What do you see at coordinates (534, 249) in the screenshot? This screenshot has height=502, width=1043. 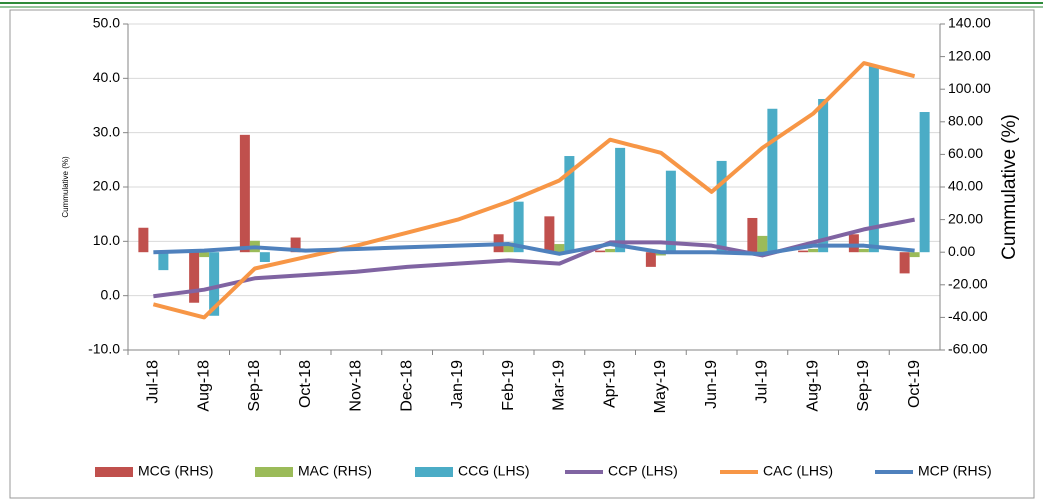 I see `line-series` at bounding box center [534, 249].